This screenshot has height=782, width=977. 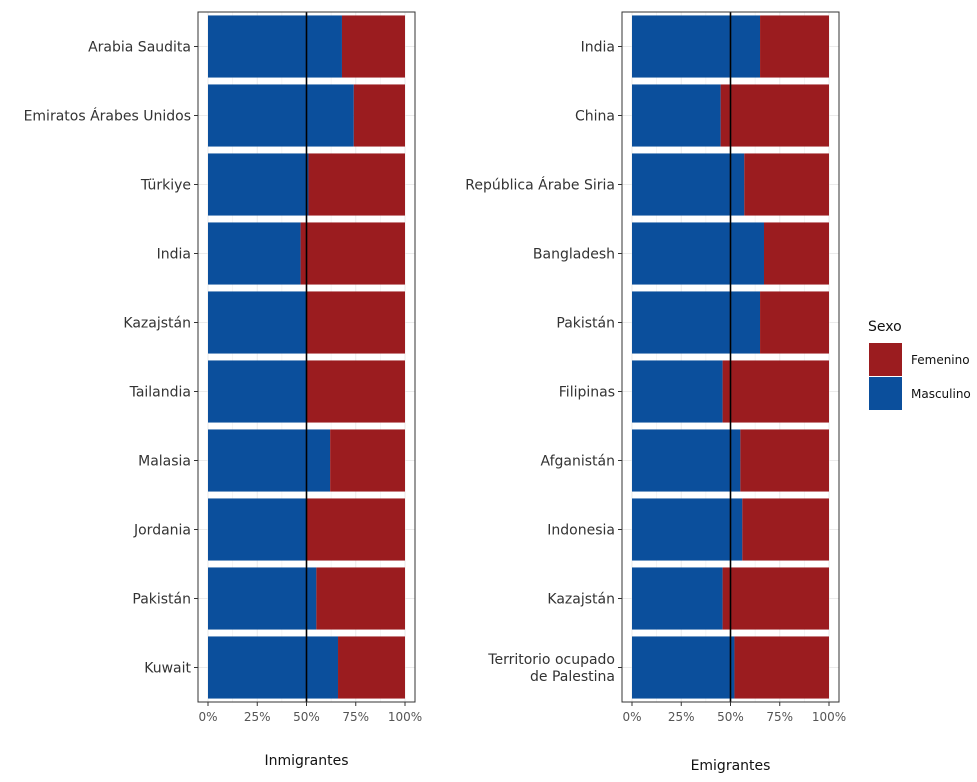 What do you see at coordinates (781, 667) in the screenshot?
I see `bar-femenino-territorio-ocupado-de-palestina` at bounding box center [781, 667].